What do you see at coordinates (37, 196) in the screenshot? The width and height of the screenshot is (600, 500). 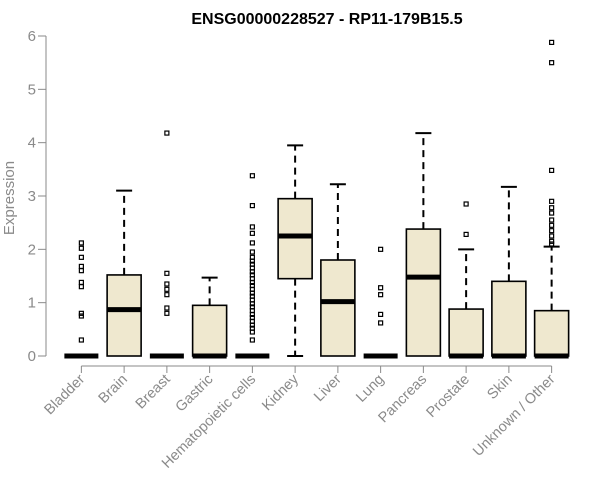 I see `y-axis: 0 1 2 3 4 5 6` at bounding box center [37, 196].